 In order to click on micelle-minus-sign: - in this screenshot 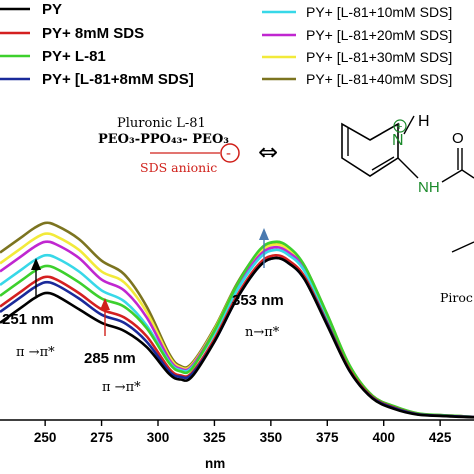, I will do `click(228, 153)`.